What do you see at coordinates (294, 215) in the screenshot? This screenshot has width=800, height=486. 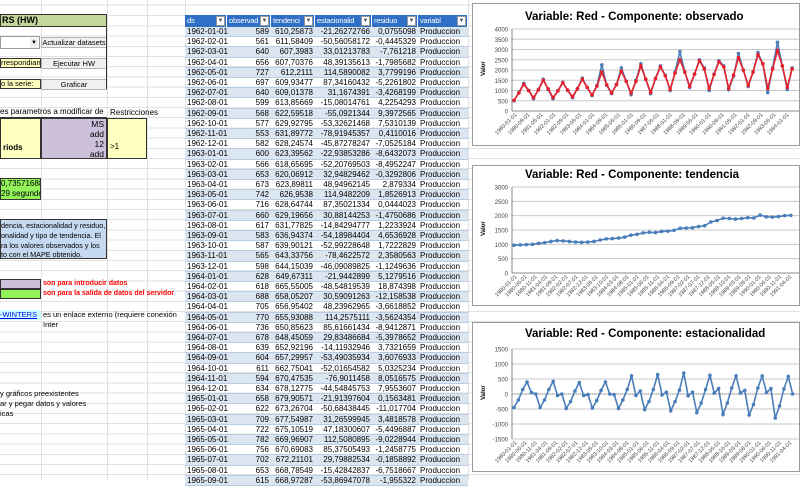 I see `table-cell-tendenci: 629,19656` at bounding box center [294, 215].